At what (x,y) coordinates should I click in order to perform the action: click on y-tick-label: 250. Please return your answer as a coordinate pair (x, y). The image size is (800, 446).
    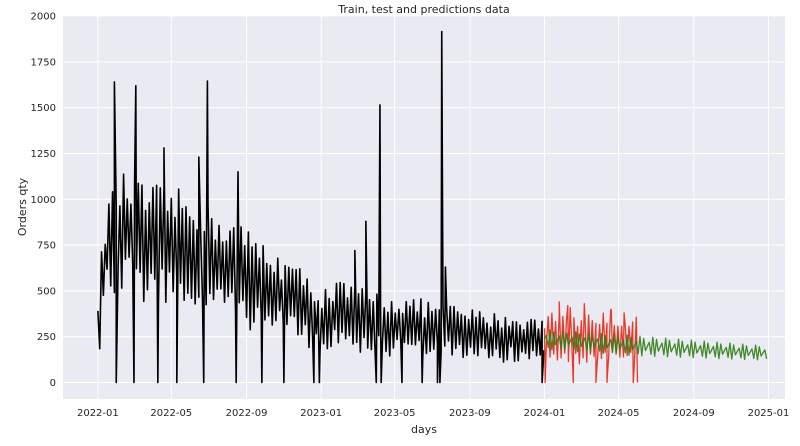
    Looking at the image, I should click on (46, 337).